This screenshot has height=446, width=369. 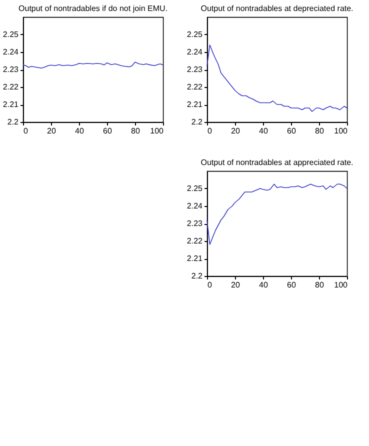 What do you see at coordinates (277, 8) in the screenshot?
I see `chart-title: Output of nontradables at depreciated rate.` at bounding box center [277, 8].